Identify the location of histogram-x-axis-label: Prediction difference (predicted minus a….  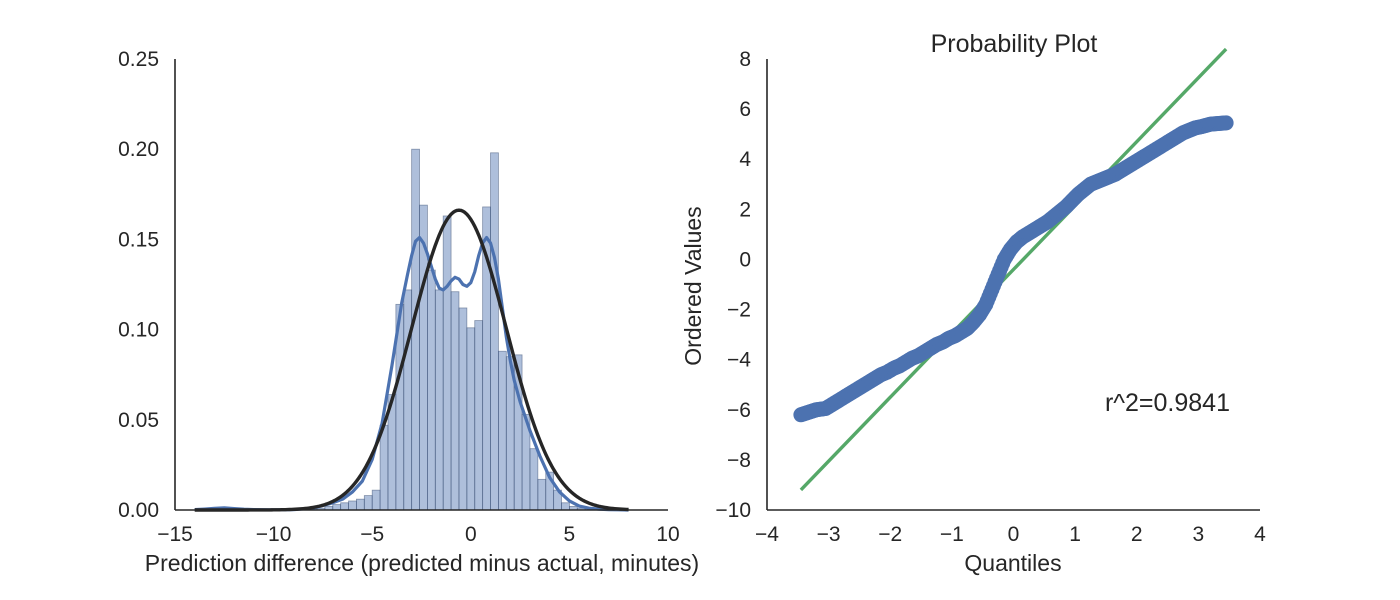
(422, 563).